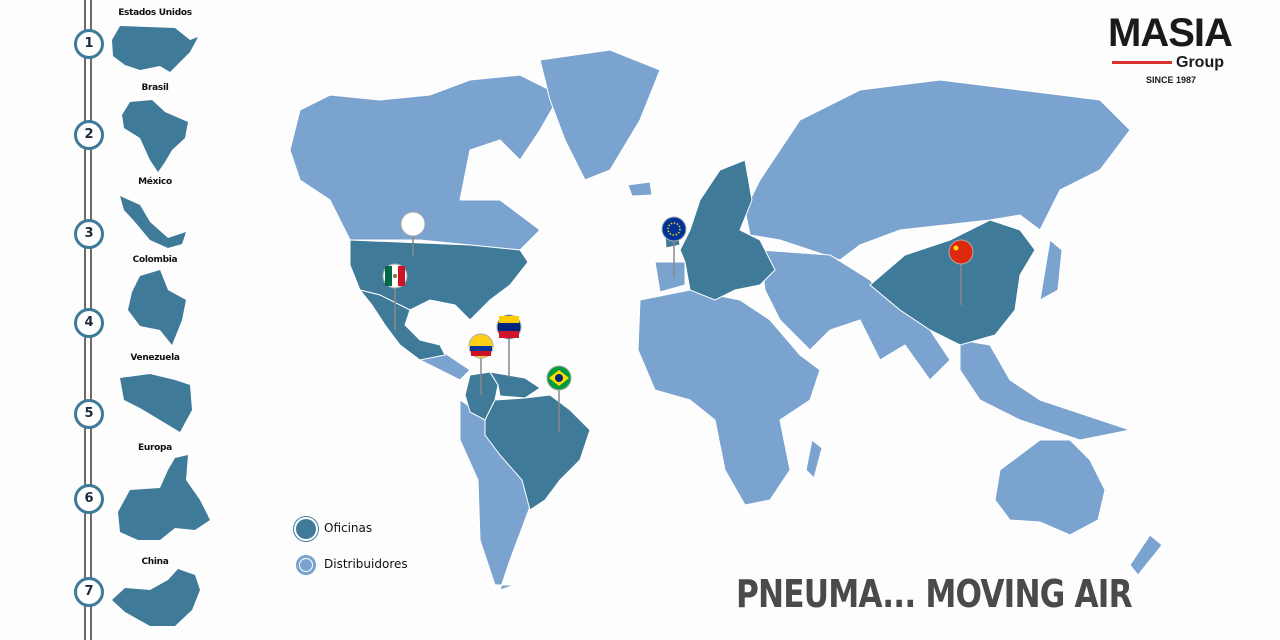  Describe the element at coordinates (600, 115) in the screenshot. I see `greenland-region` at that location.